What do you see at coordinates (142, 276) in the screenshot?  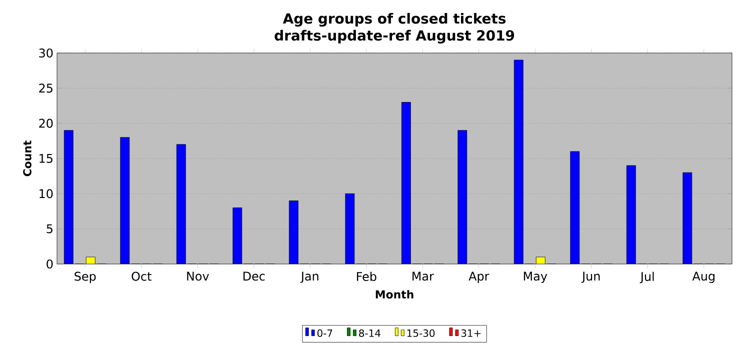 I see `x-tick-label: Oct` at bounding box center [142, 276].